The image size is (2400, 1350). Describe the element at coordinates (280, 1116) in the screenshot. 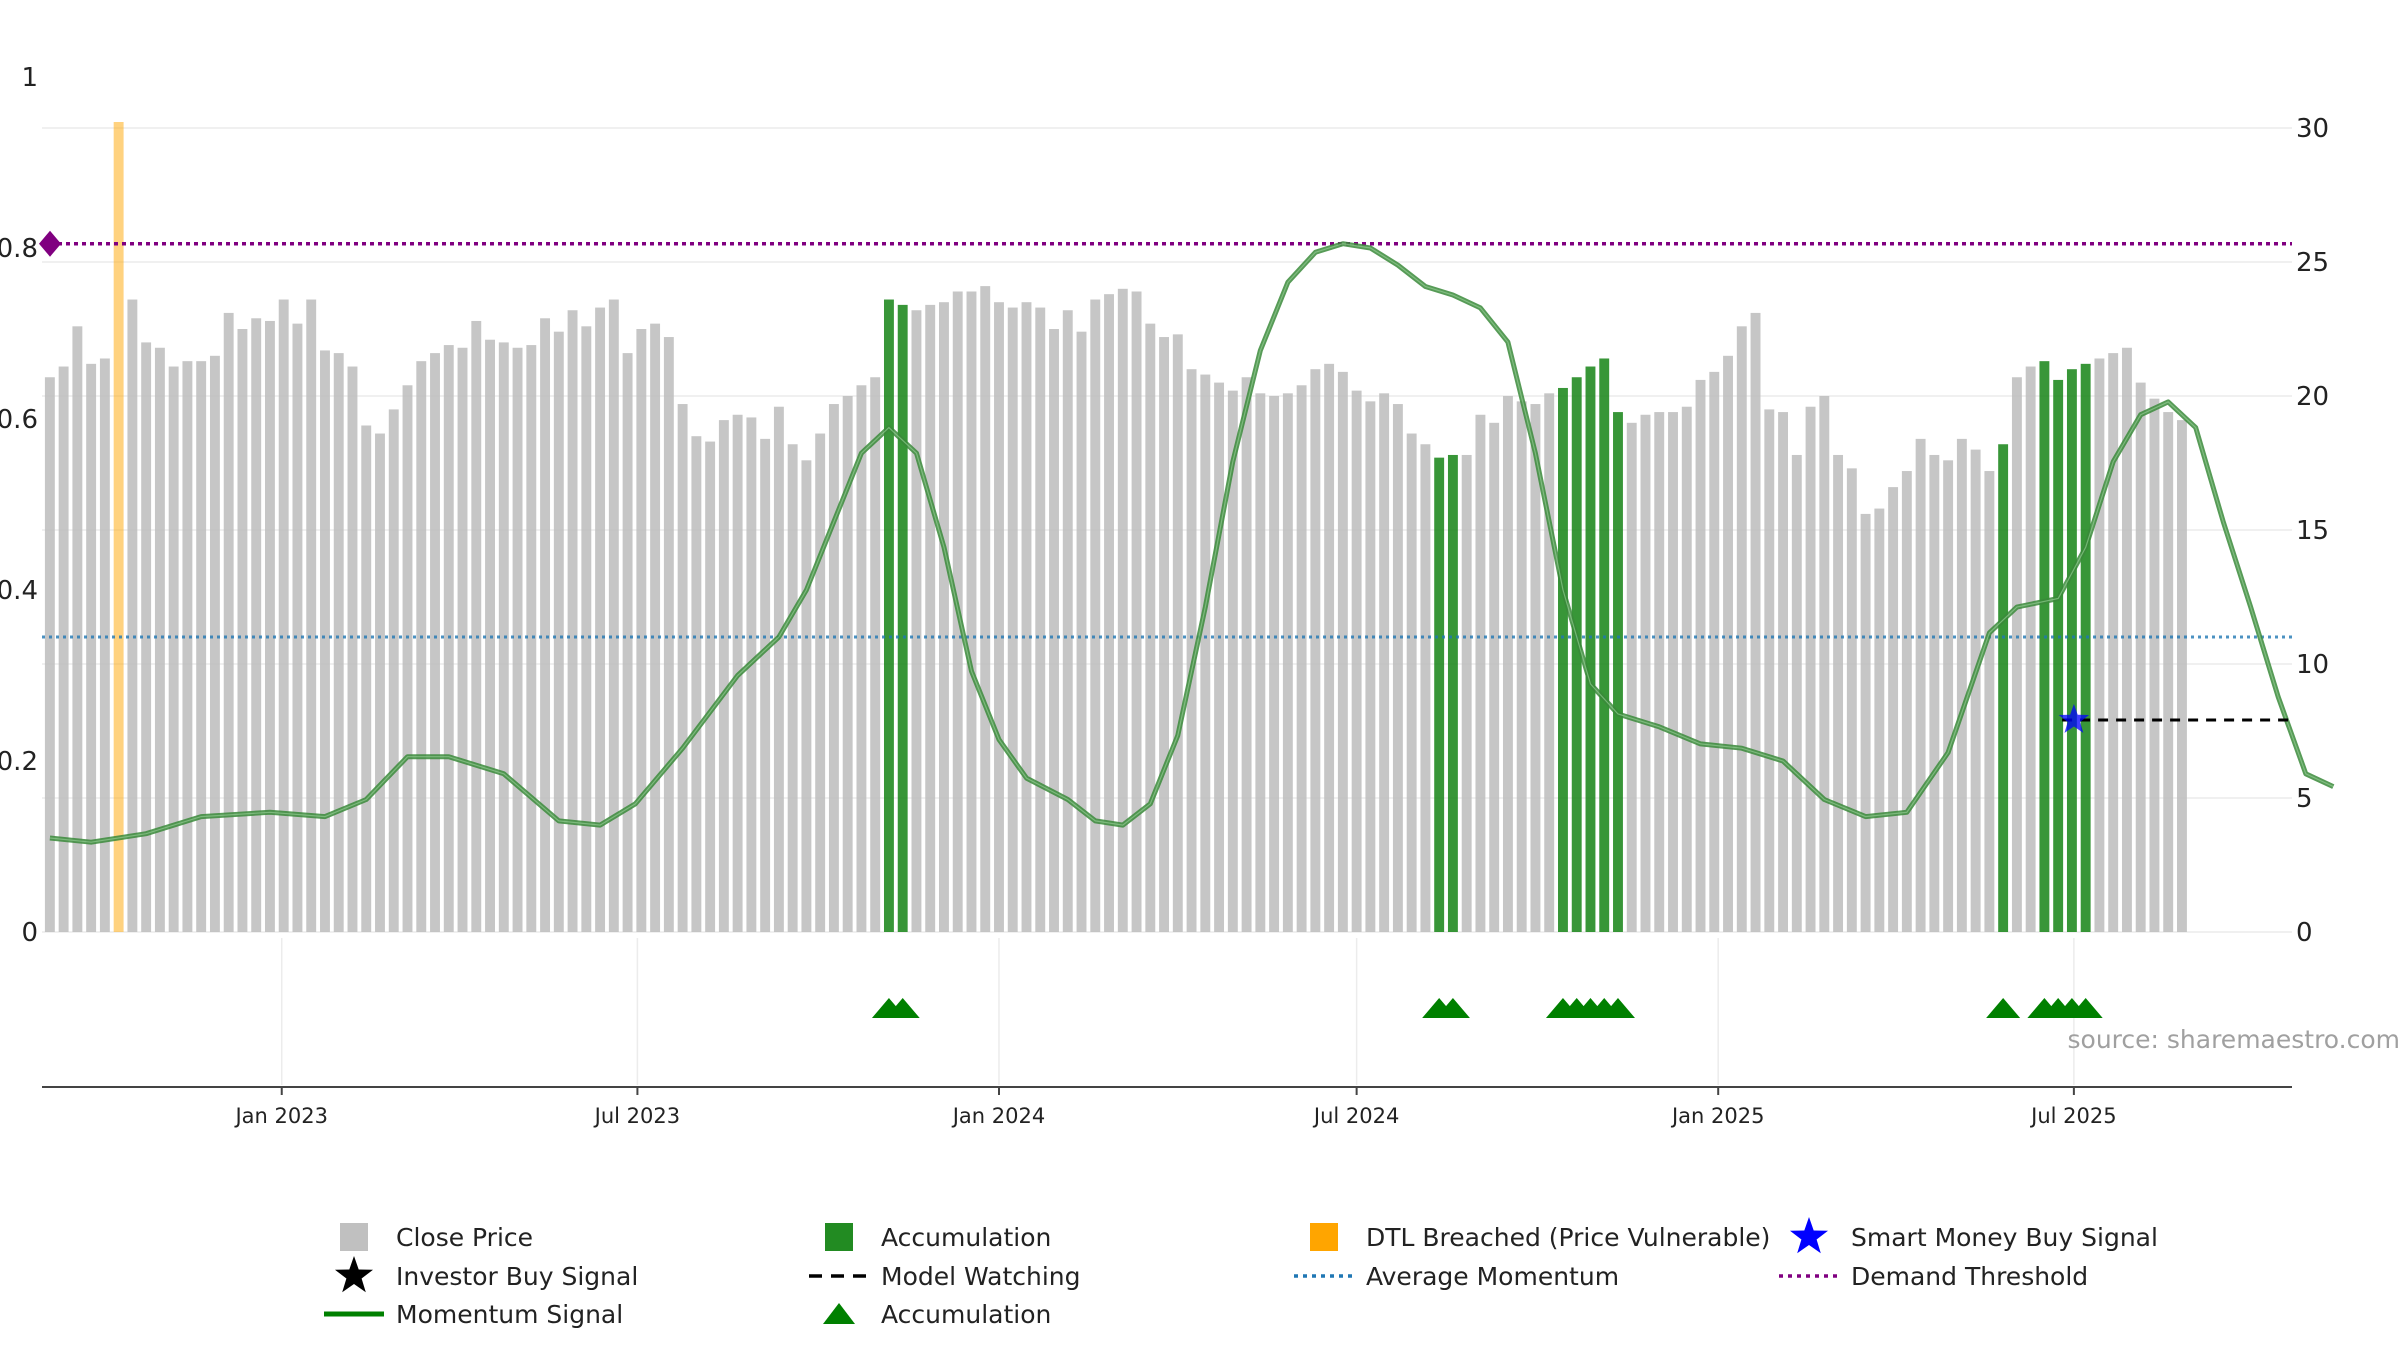

I see `x-tick-label: Jan 2023` at that location.